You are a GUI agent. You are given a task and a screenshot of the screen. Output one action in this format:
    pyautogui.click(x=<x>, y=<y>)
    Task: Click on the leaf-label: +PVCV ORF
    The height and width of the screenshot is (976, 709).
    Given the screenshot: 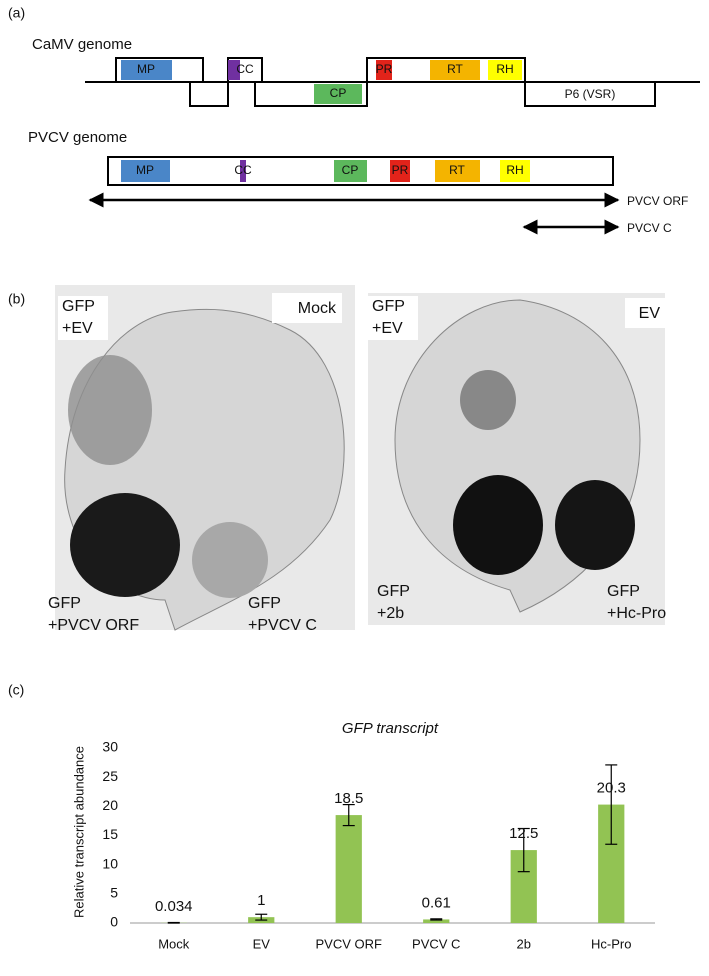 What is the action you would take?
    pyautogui.click(x=93, y=625)
    